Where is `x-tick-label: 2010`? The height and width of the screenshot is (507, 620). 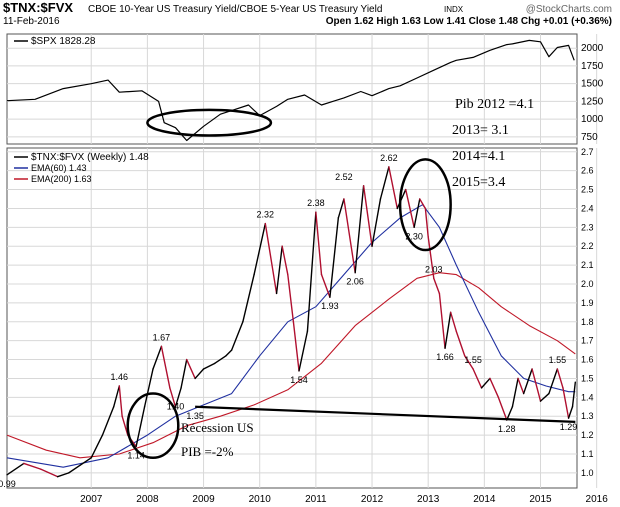 x-tick-label: 2010 is located at coordinates (260, 499).